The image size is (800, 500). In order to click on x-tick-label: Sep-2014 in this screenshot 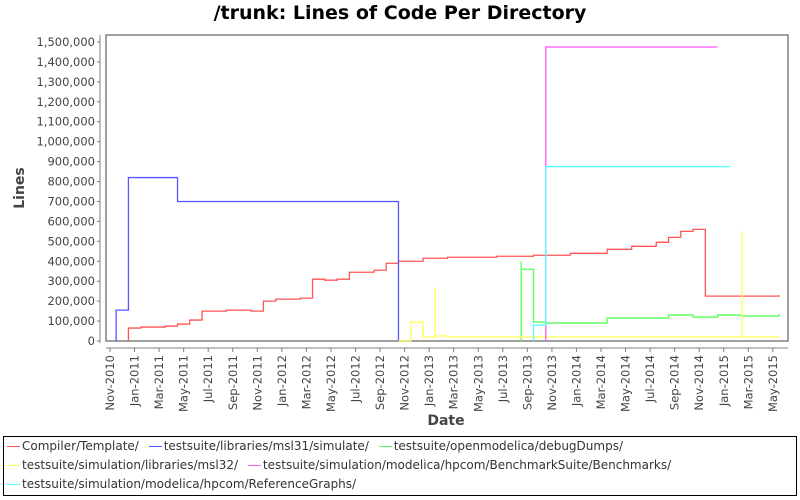, I will do `click(675, 382)`.